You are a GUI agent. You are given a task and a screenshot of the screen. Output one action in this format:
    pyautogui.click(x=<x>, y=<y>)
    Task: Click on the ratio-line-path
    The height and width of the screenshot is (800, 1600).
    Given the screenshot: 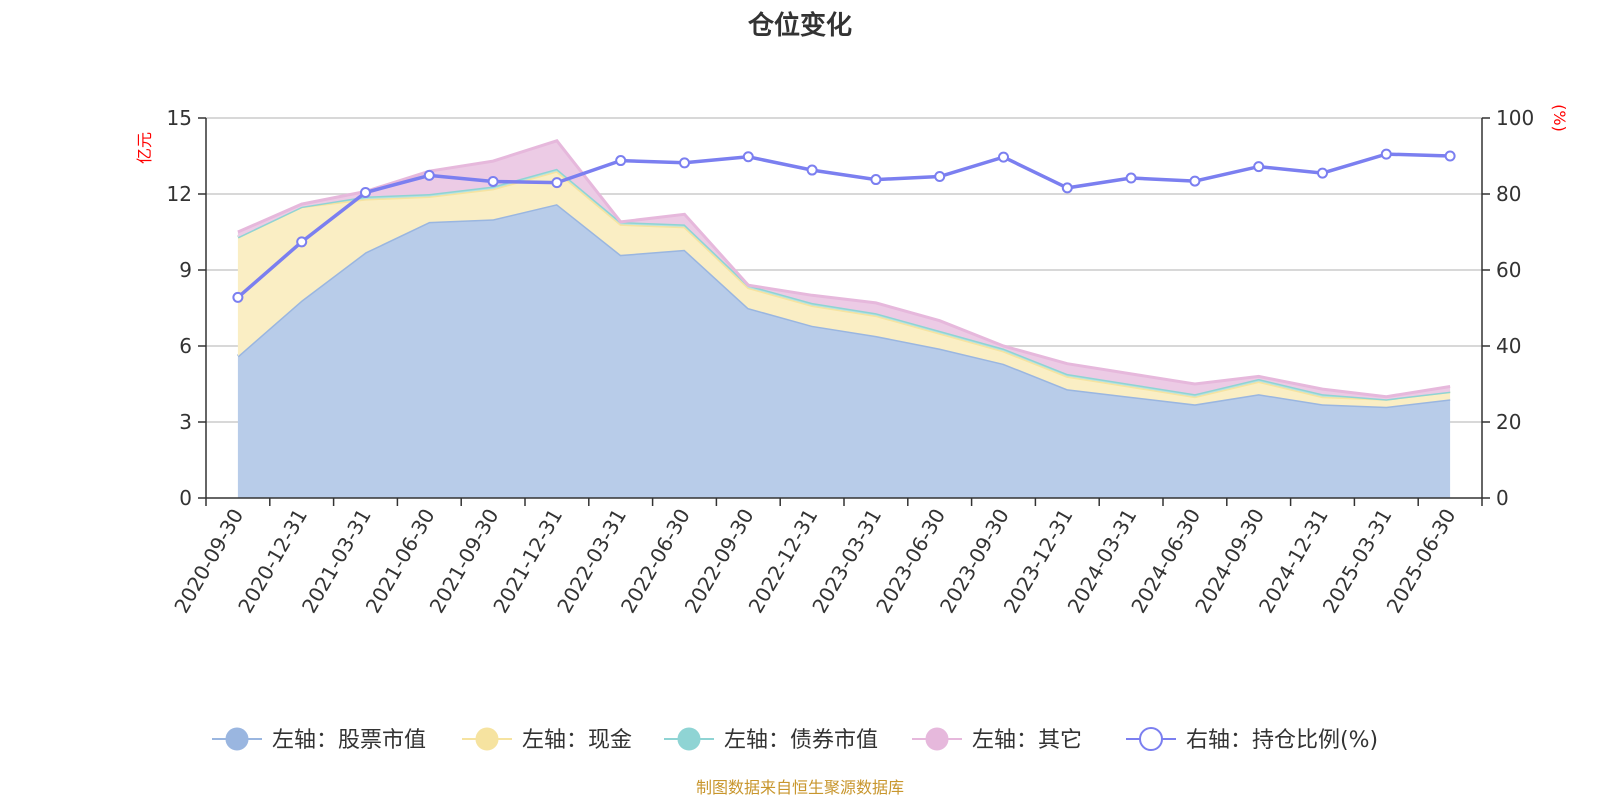 What is the action you would take?
    pyautogui.click(x=843, y=225)
    